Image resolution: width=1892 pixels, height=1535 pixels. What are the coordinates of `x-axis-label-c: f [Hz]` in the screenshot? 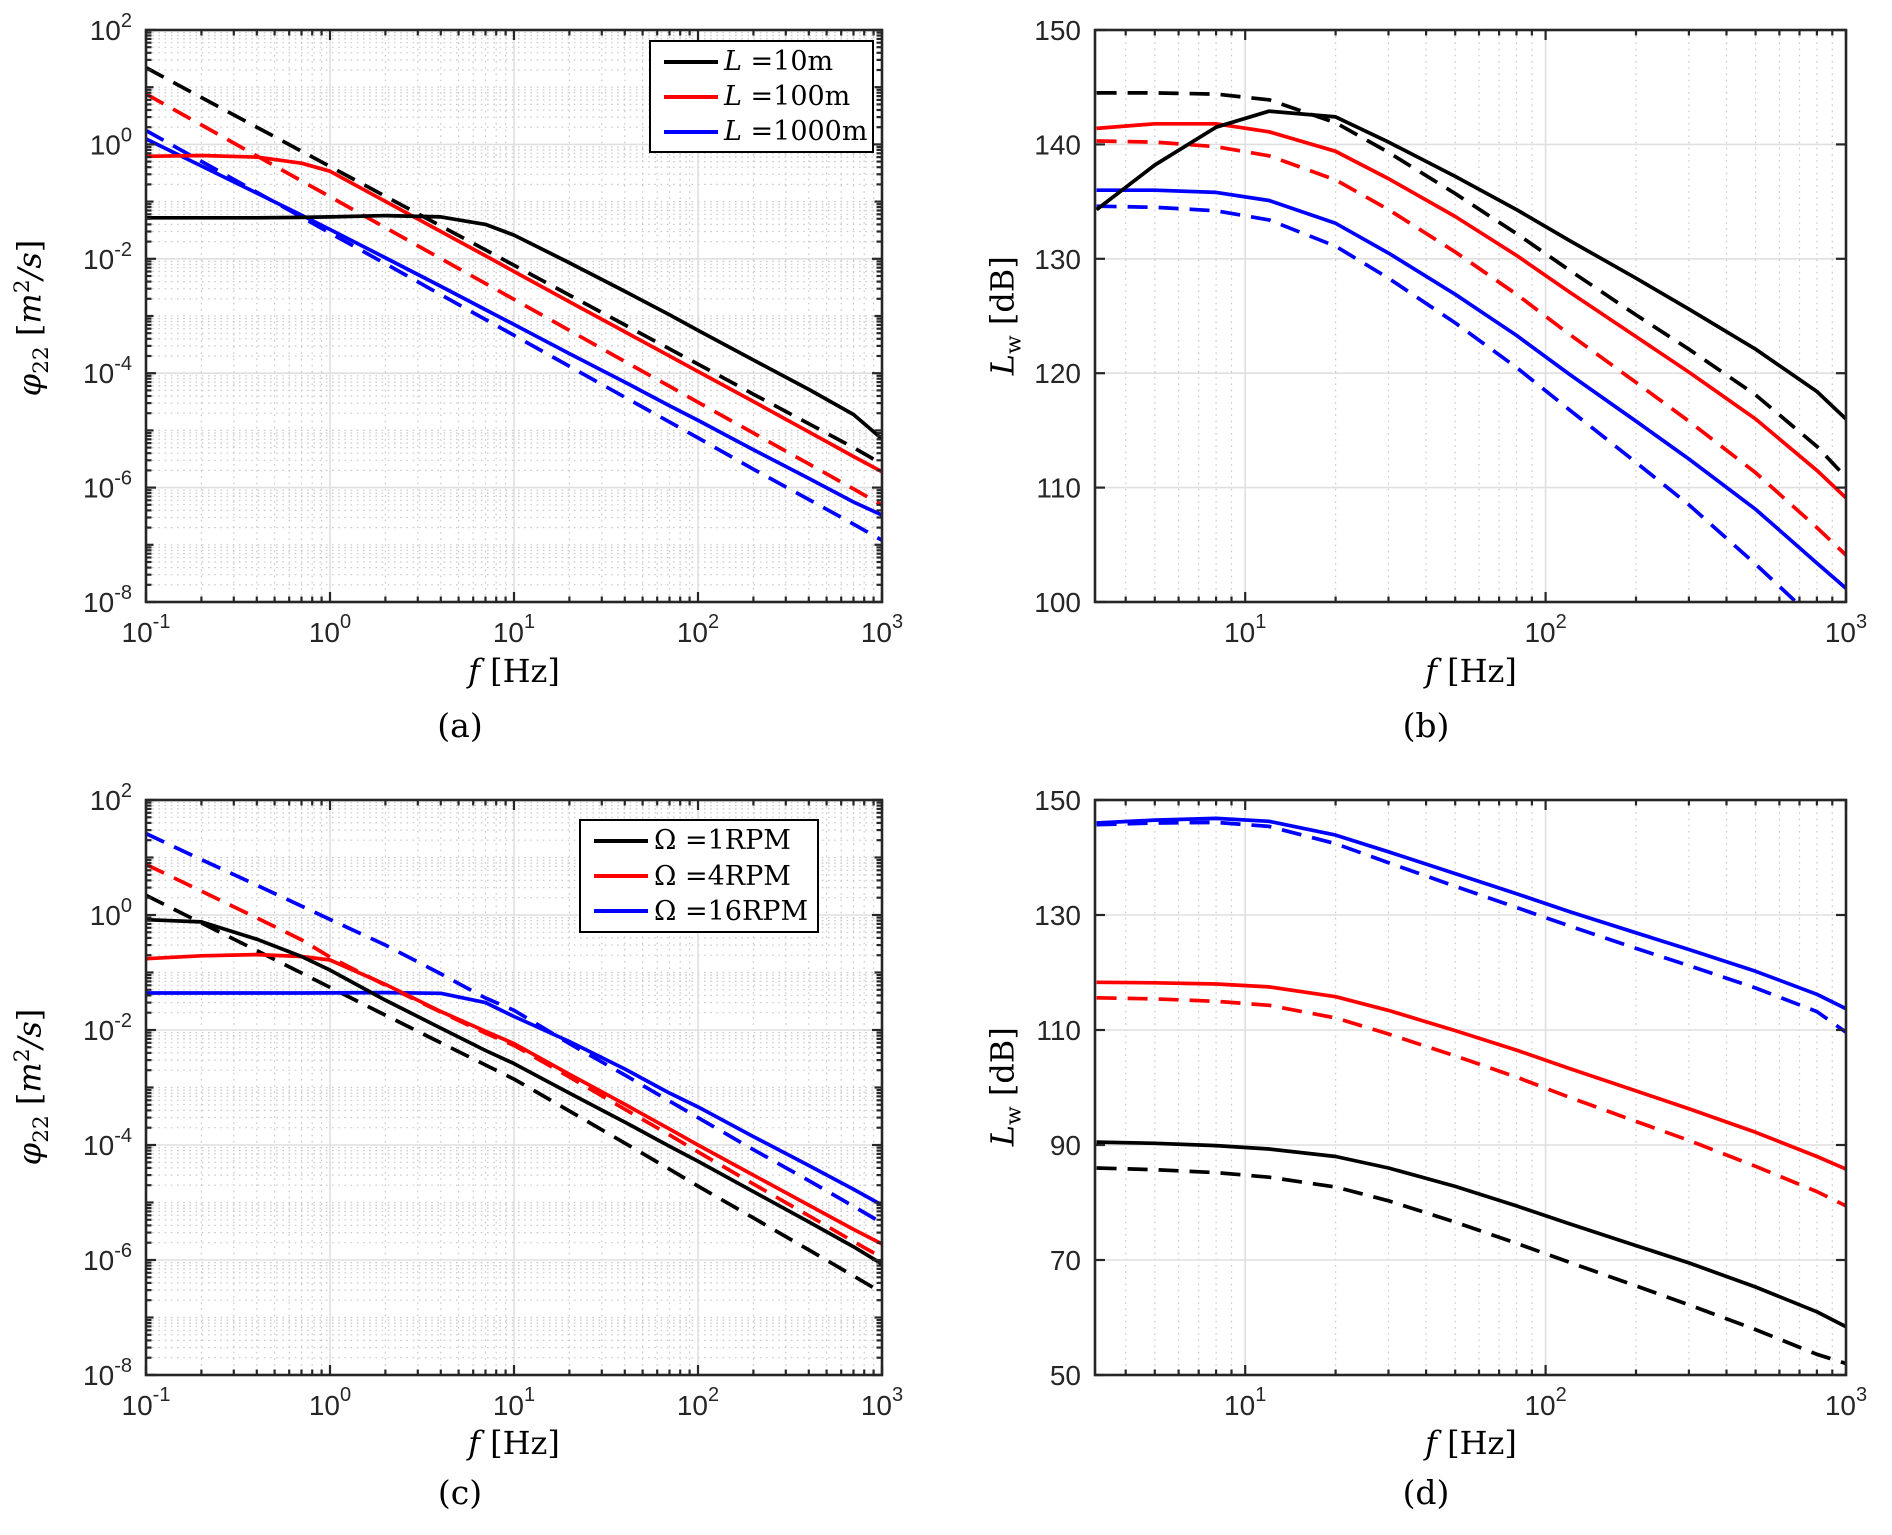 It's located at (514, 1443).